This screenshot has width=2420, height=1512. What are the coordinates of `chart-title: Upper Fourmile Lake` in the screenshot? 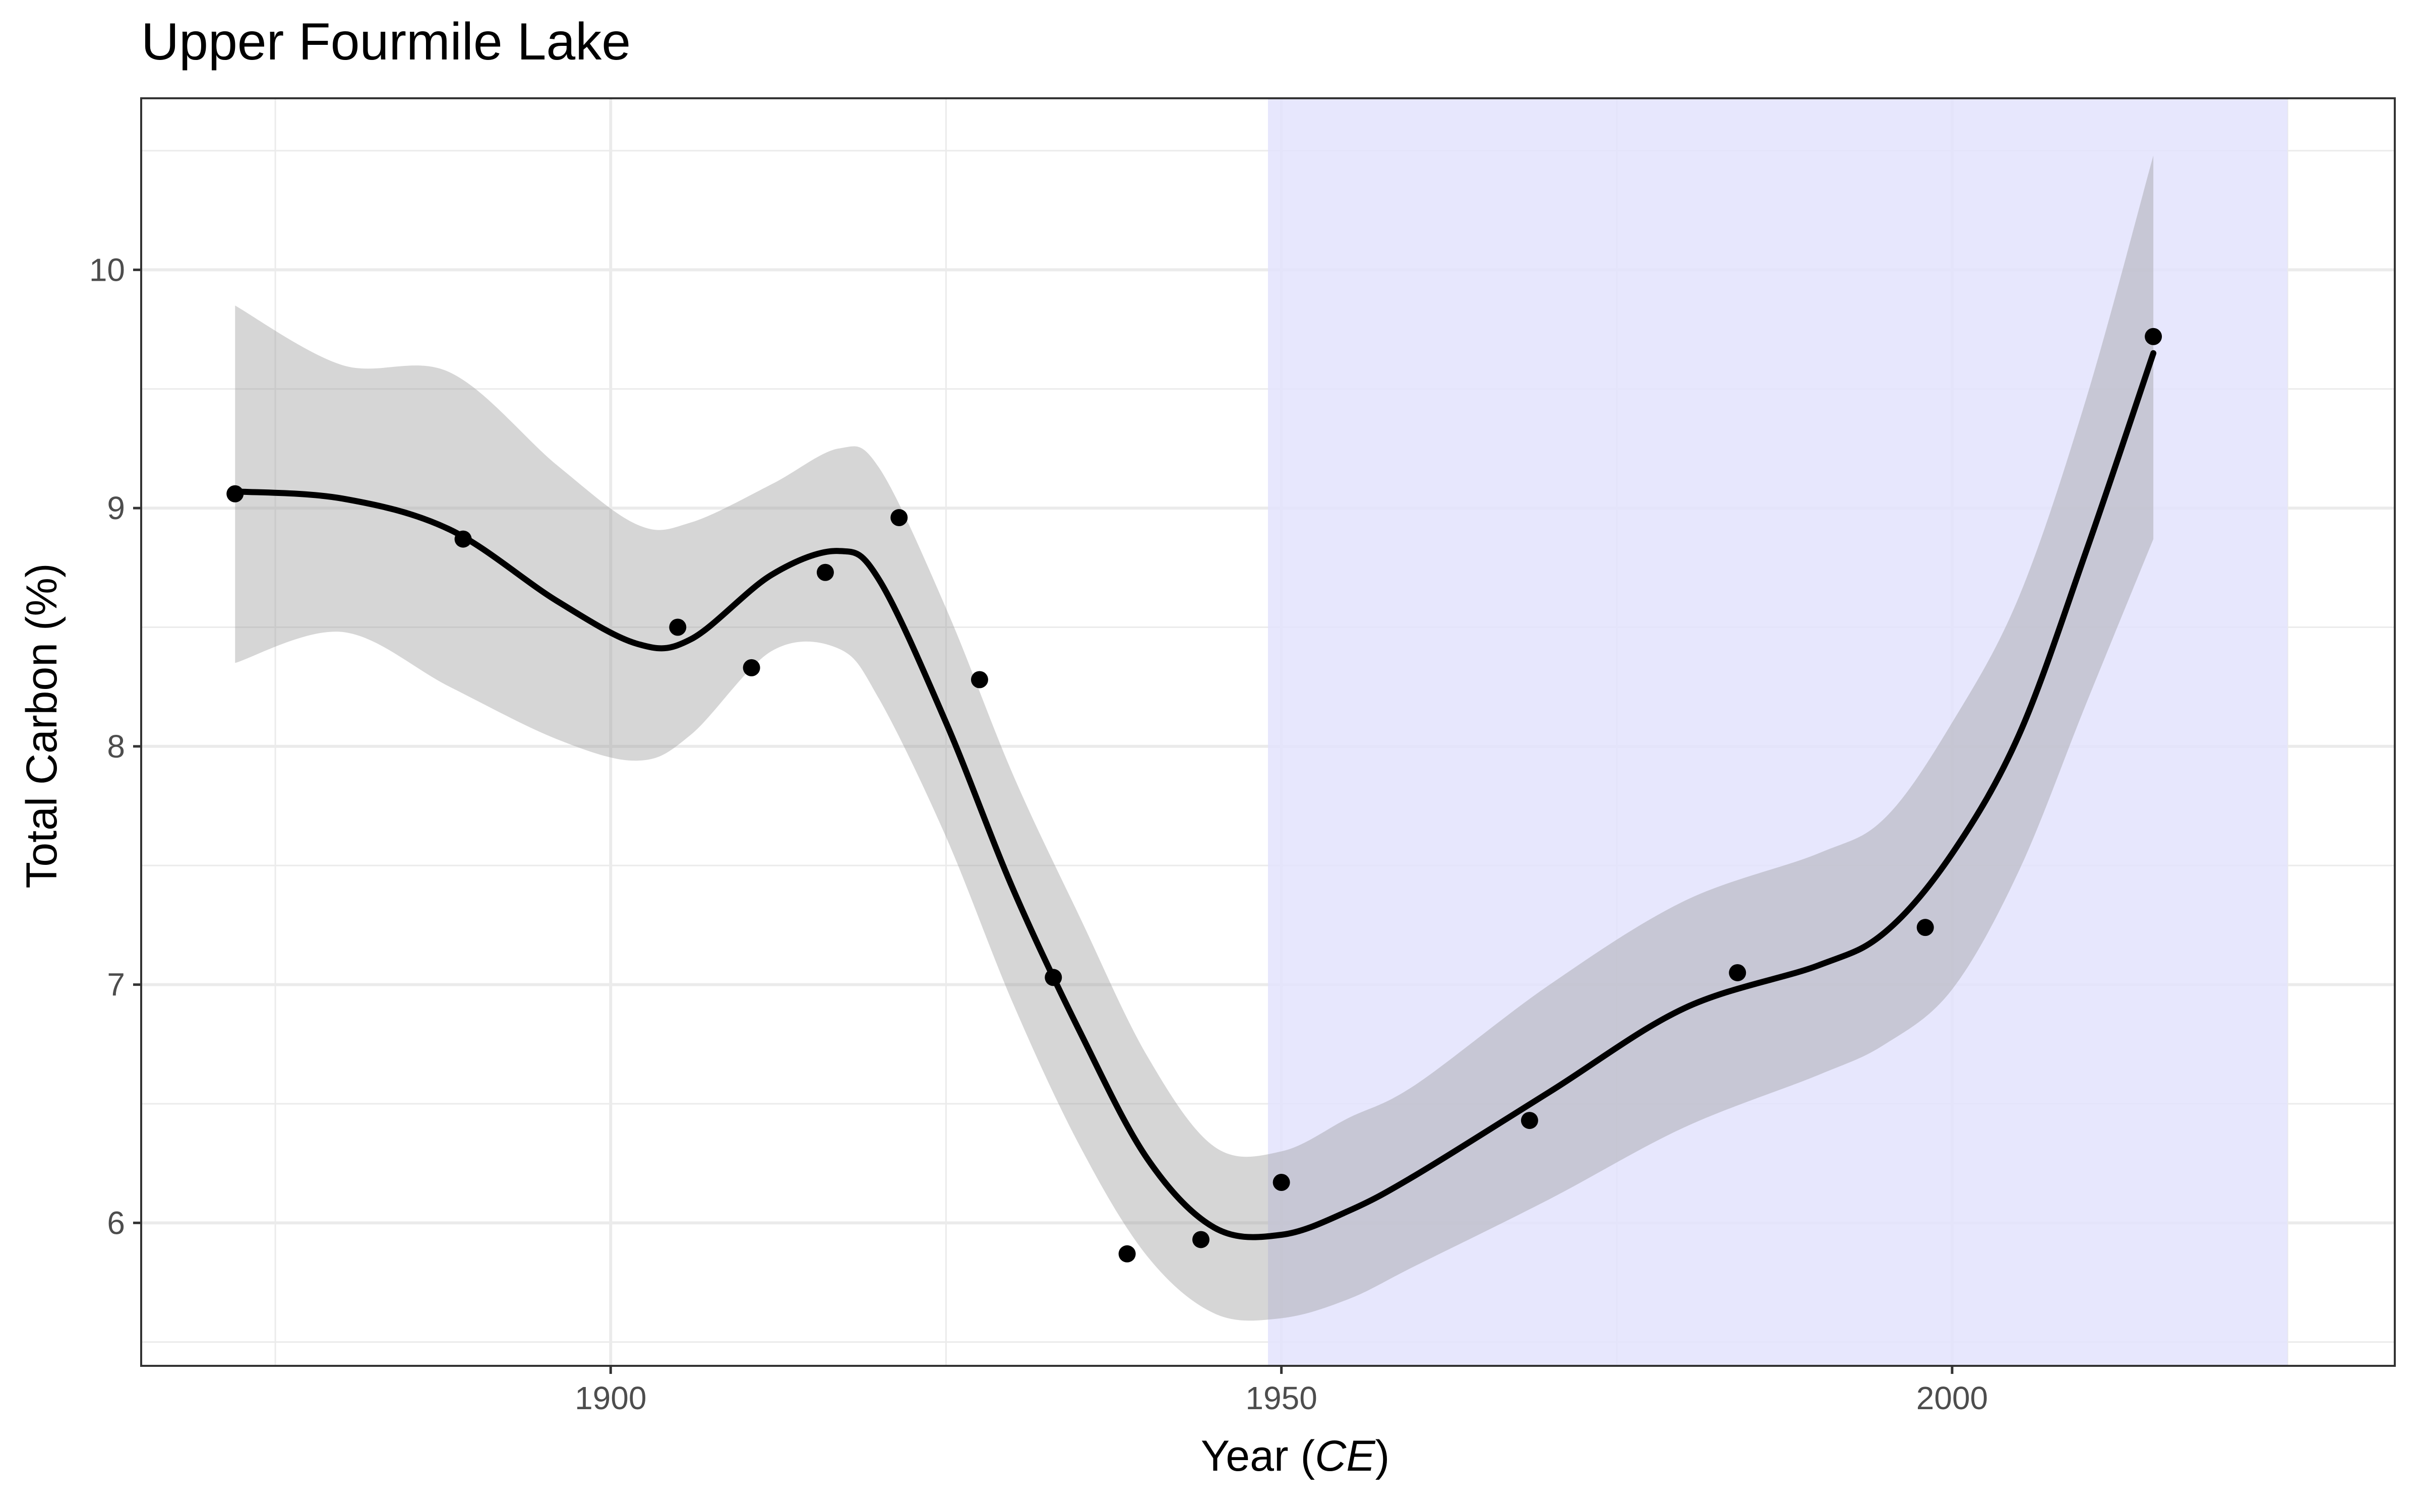 It's located at (386, 42).